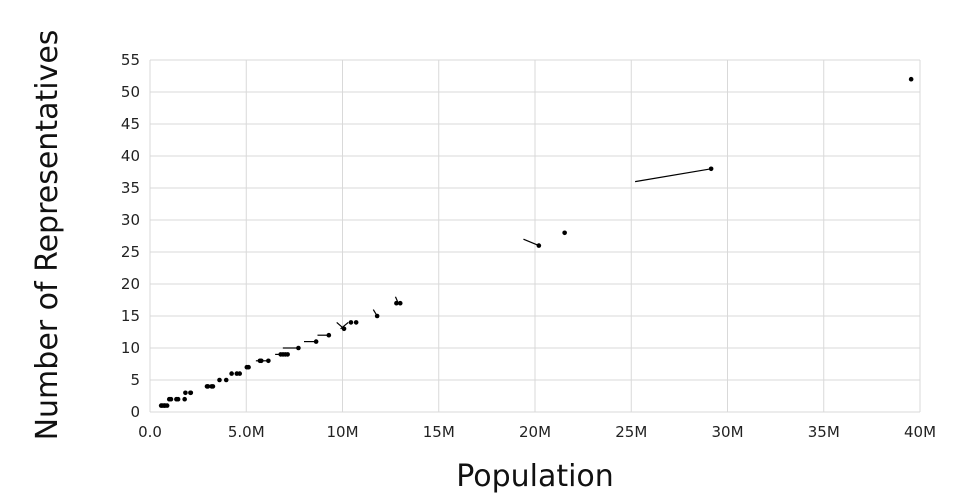  What do you see at coordinates (631, 432) in the screenshot?
I see `x-tick-label: 25M` at bounding box center [631, 432].